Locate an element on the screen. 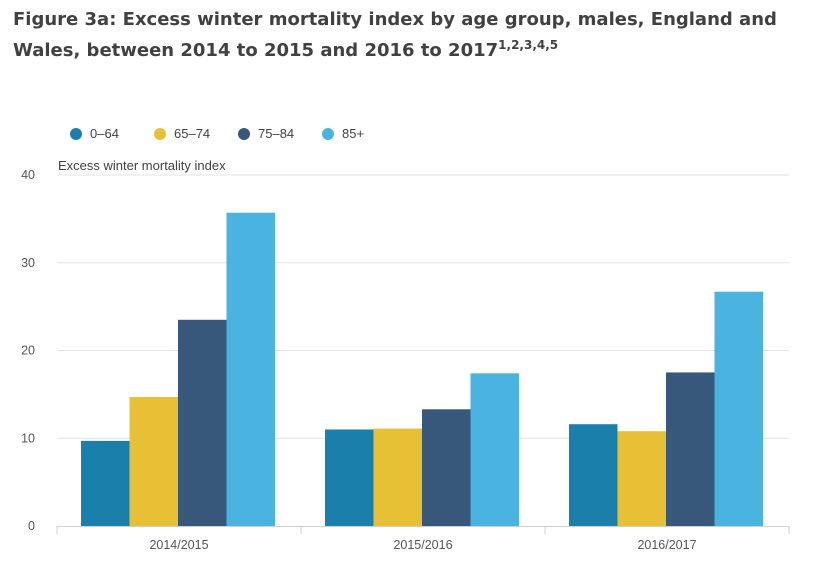  legend-item-0-64: 0–64 is located at coordinates (112, 133).